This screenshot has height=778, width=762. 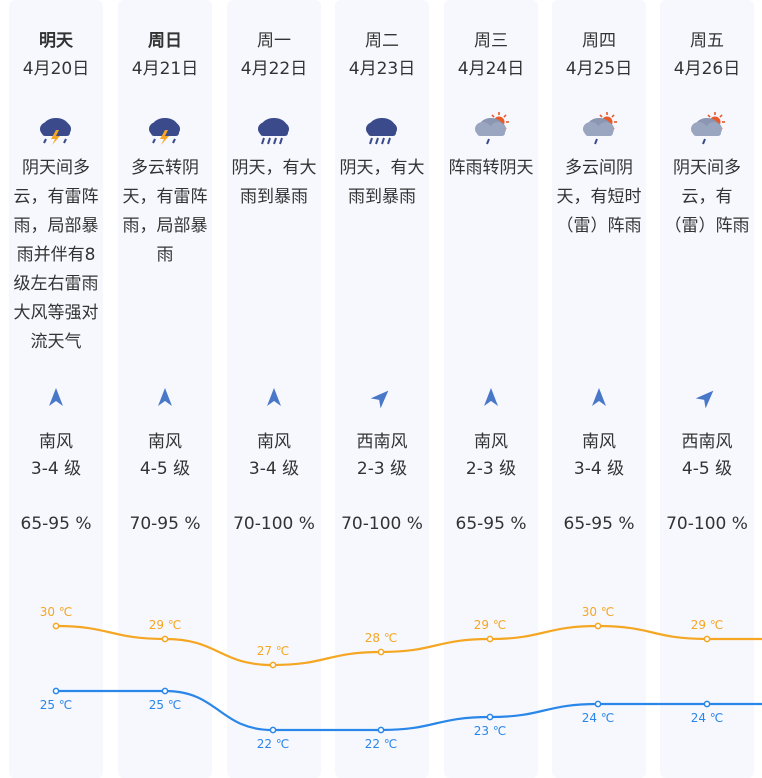 What do you see at coordinates (165, 69) in the screenshot?
I see `day-date: 4月21日` at bounding box center [165, 69].